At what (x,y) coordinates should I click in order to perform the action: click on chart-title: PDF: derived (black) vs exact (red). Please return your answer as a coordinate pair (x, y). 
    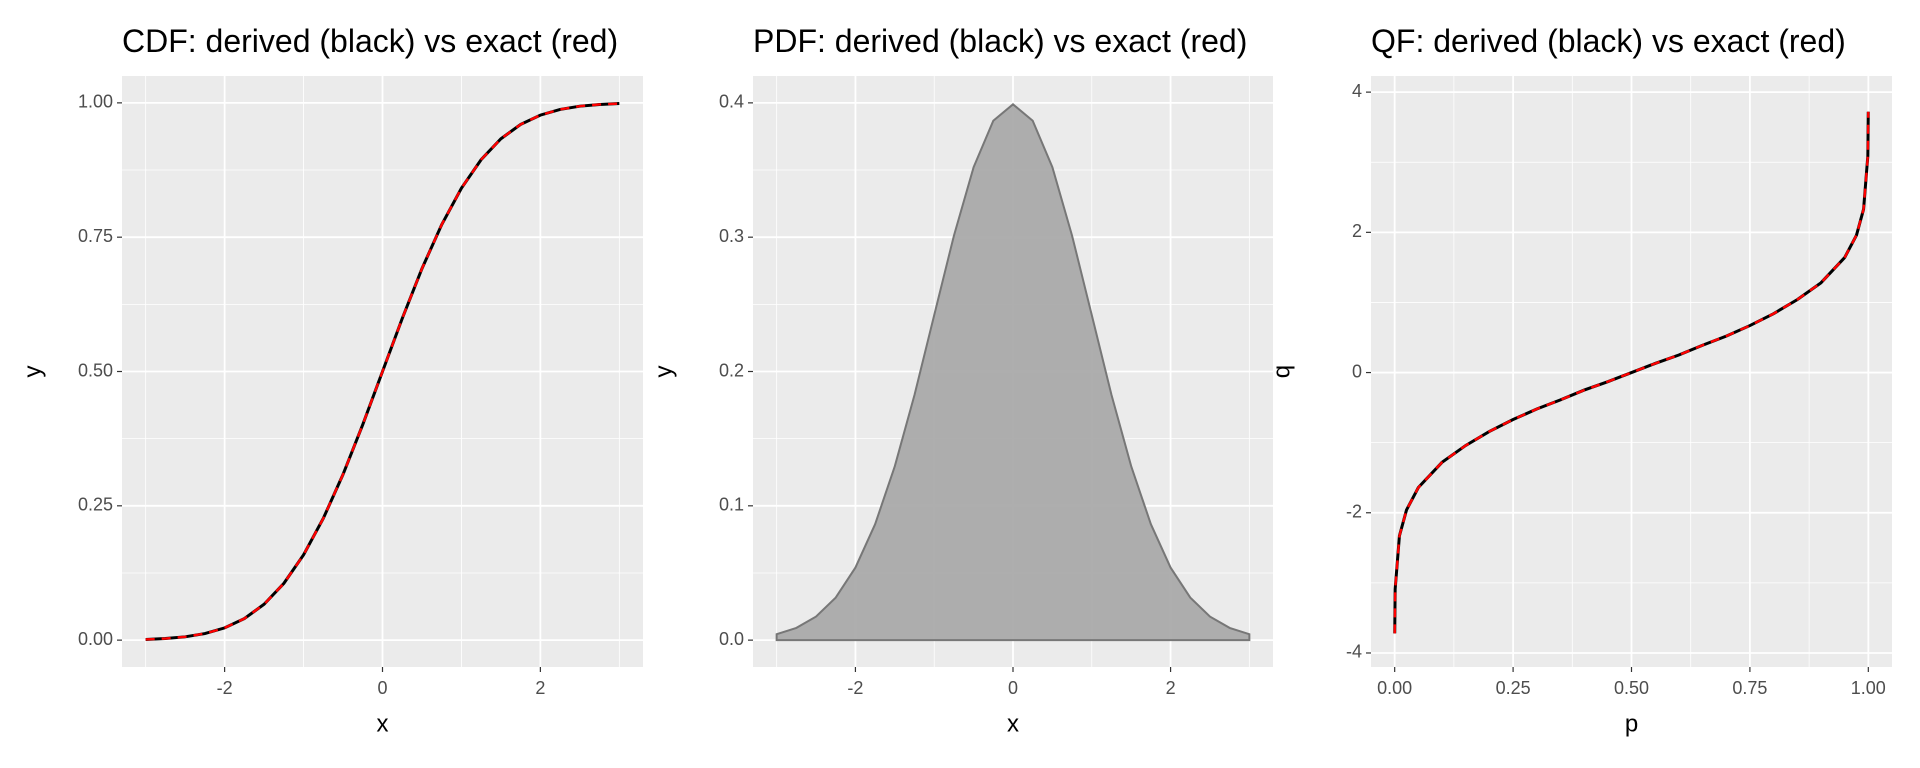
    Looking at the image, I should click on (1000, 41).